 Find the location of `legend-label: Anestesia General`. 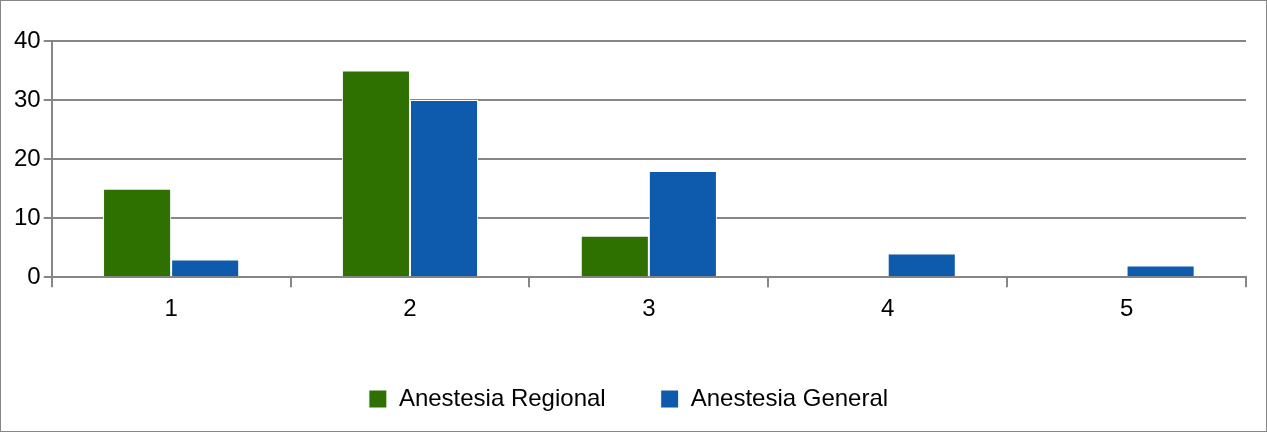

legend-label: Anestesia General is located at coordinates (789, 397).